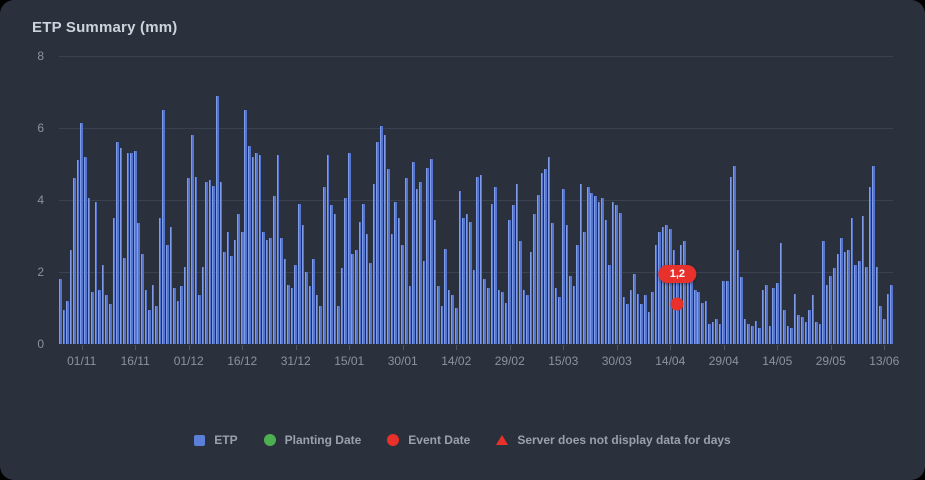  What do you see at coordinates (613, 440) in the screenshot?
I see `legend-item-no-data-days: Server does not display data for days` at bounding box center [613, 440].